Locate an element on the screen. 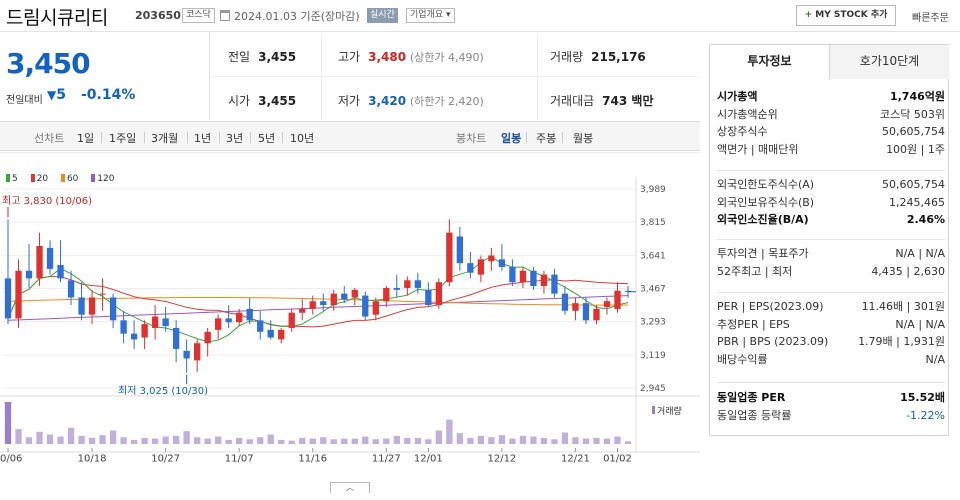  tab-monthly: 월봉 is located at coordinates (583, 138).